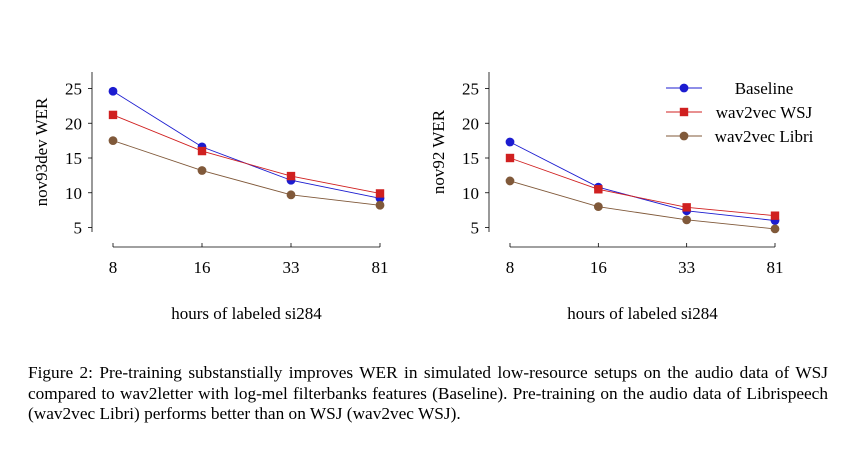  I want to click on y-axis-label: nov92 WER, so click(438, 151).